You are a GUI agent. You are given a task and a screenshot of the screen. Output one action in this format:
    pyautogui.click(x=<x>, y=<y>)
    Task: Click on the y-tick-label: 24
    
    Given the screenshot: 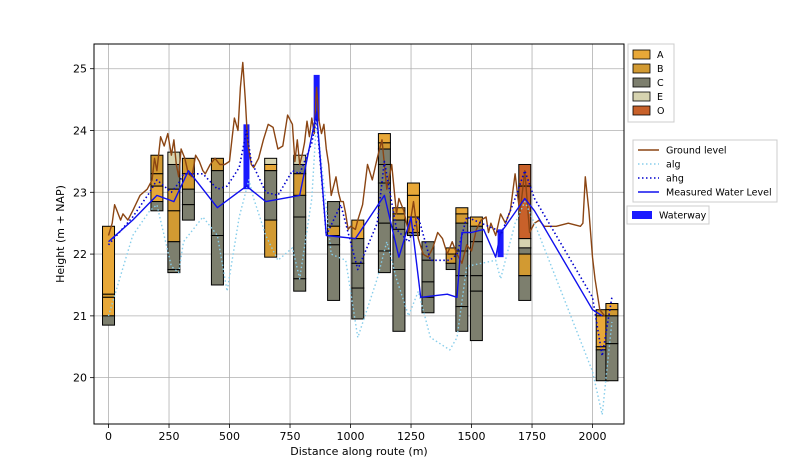 What is the action you would take?
    pyautogui.click(x=80, y=131)
    